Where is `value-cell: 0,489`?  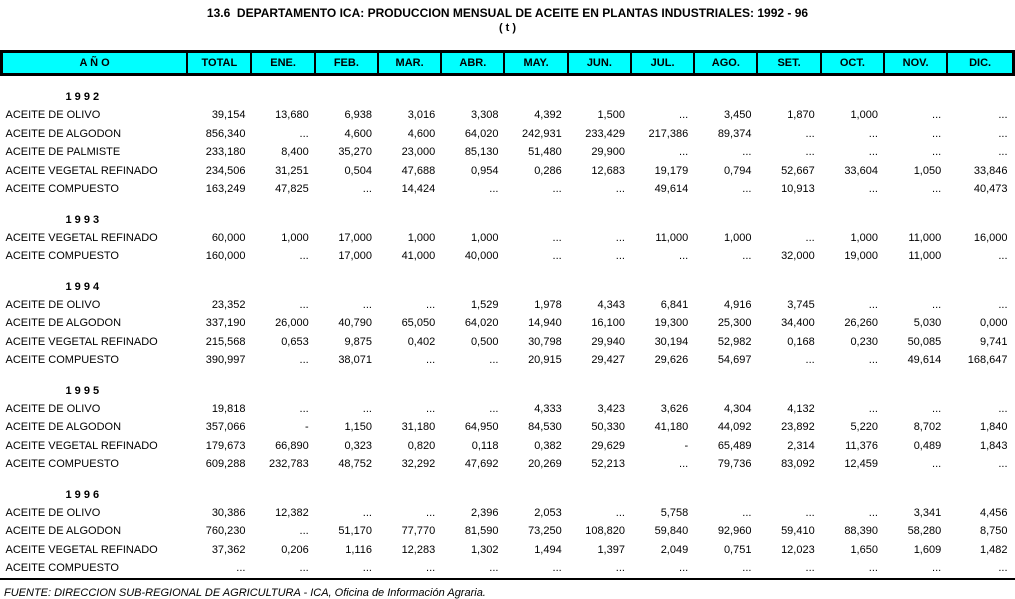 value-cell: 0,489 is located at coordinates (927, 445).